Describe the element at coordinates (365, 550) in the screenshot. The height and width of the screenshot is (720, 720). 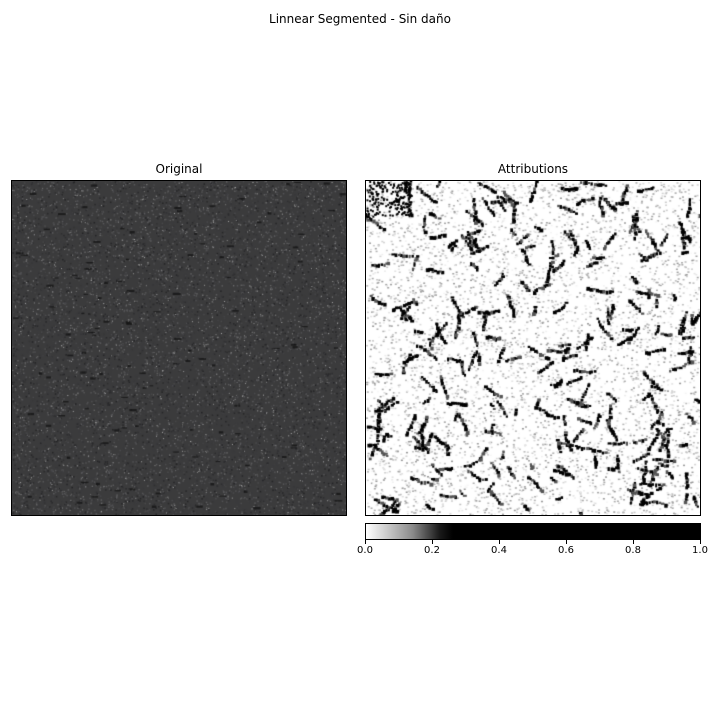
I see `colorbar-tick-label: 0.0` at that location.